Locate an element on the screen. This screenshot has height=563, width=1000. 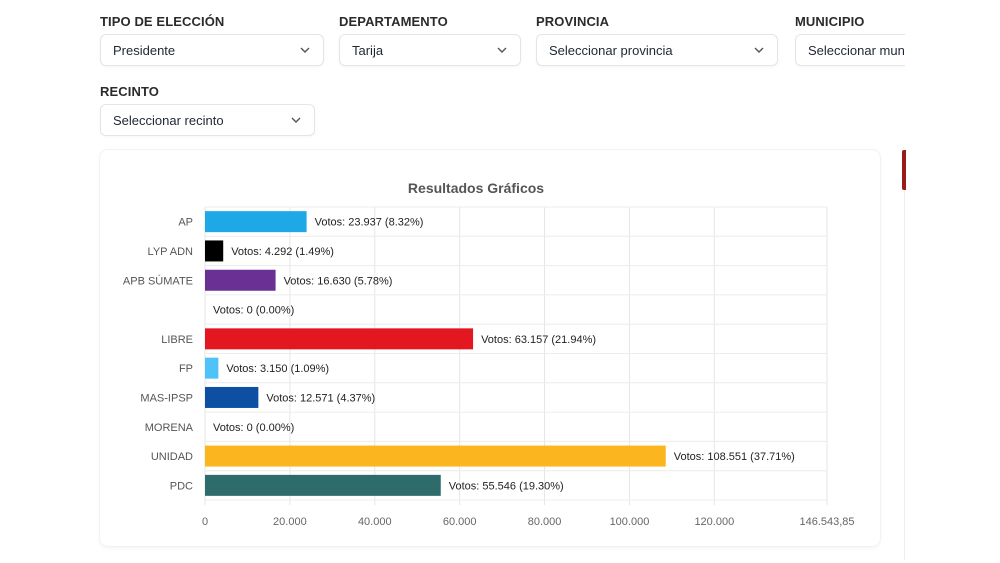
filter-recinto: RECINTO Seleccionar recinto is located at coordinates (207, 111).